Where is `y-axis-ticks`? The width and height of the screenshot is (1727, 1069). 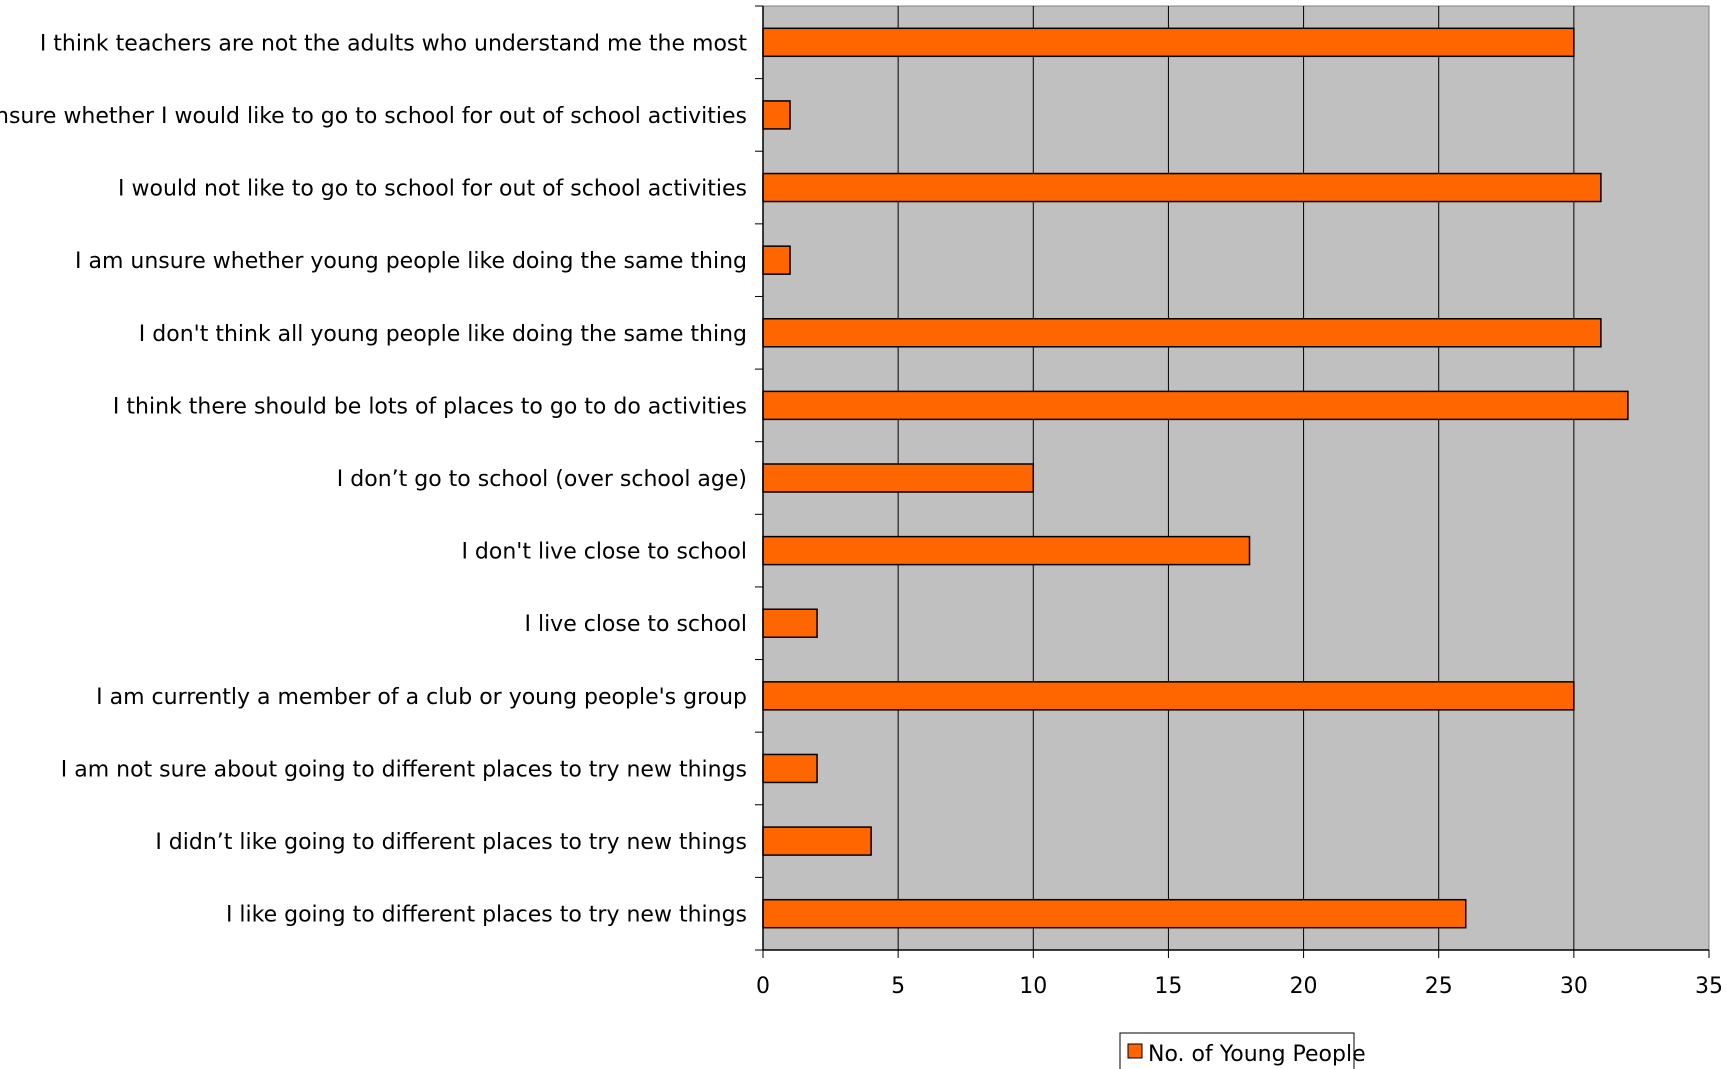
y-axis-ticks is located at coordinates (759, 478).